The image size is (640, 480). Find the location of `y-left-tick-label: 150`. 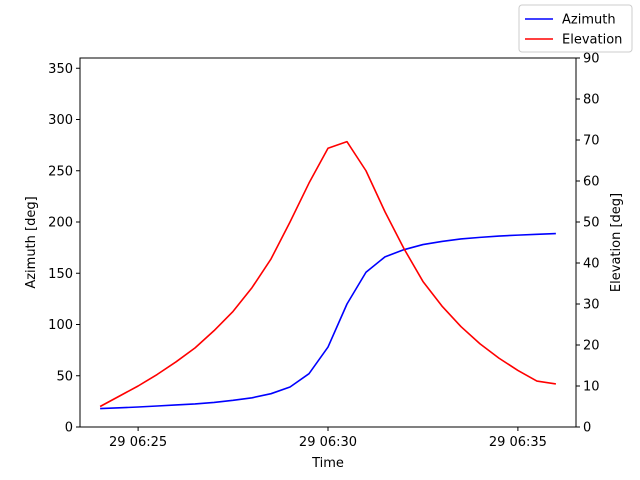

y-left-tick-label: 150 is located at coordinates (60, 274).